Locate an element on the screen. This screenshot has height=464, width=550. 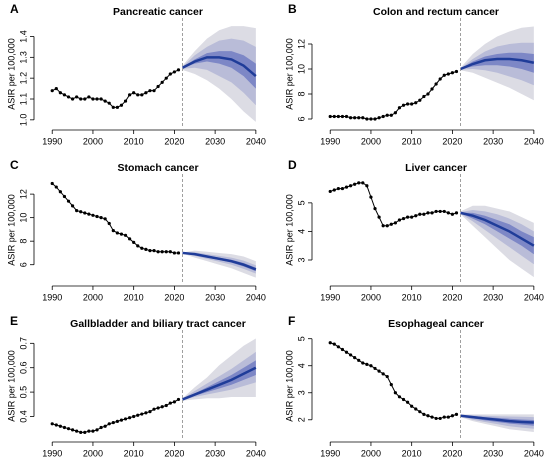
panel-title: Gallbladder and biliary tract cancer is located at coordinates (158, 324).